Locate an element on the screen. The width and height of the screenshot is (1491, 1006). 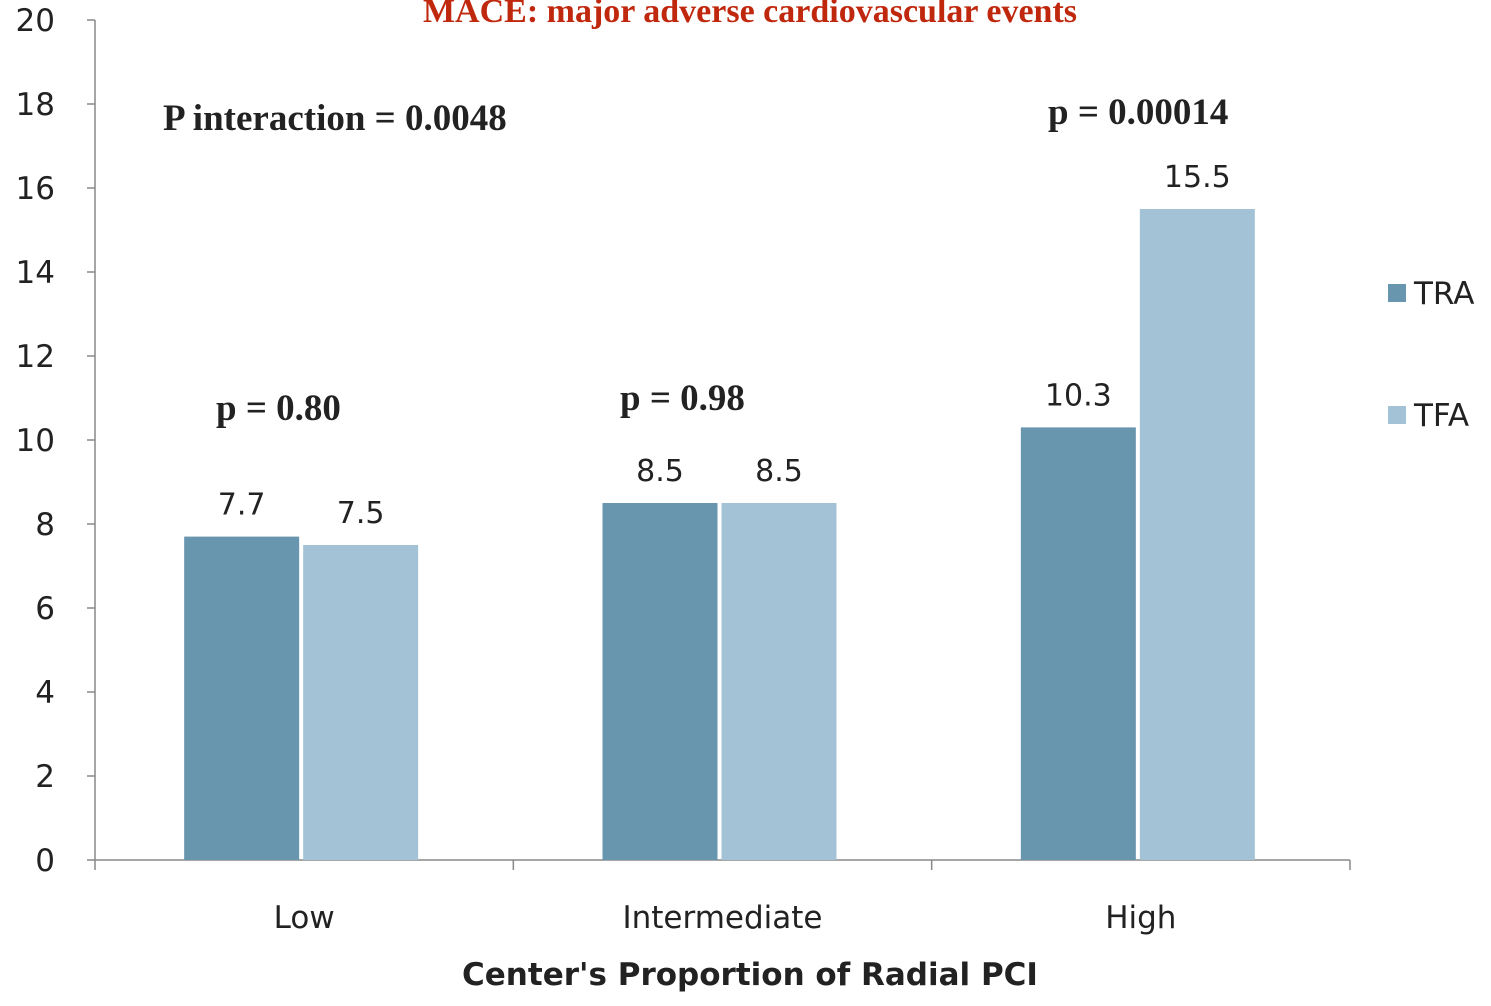
annotation: P interaction = 0.0048 is located at coordinates (335, 118).